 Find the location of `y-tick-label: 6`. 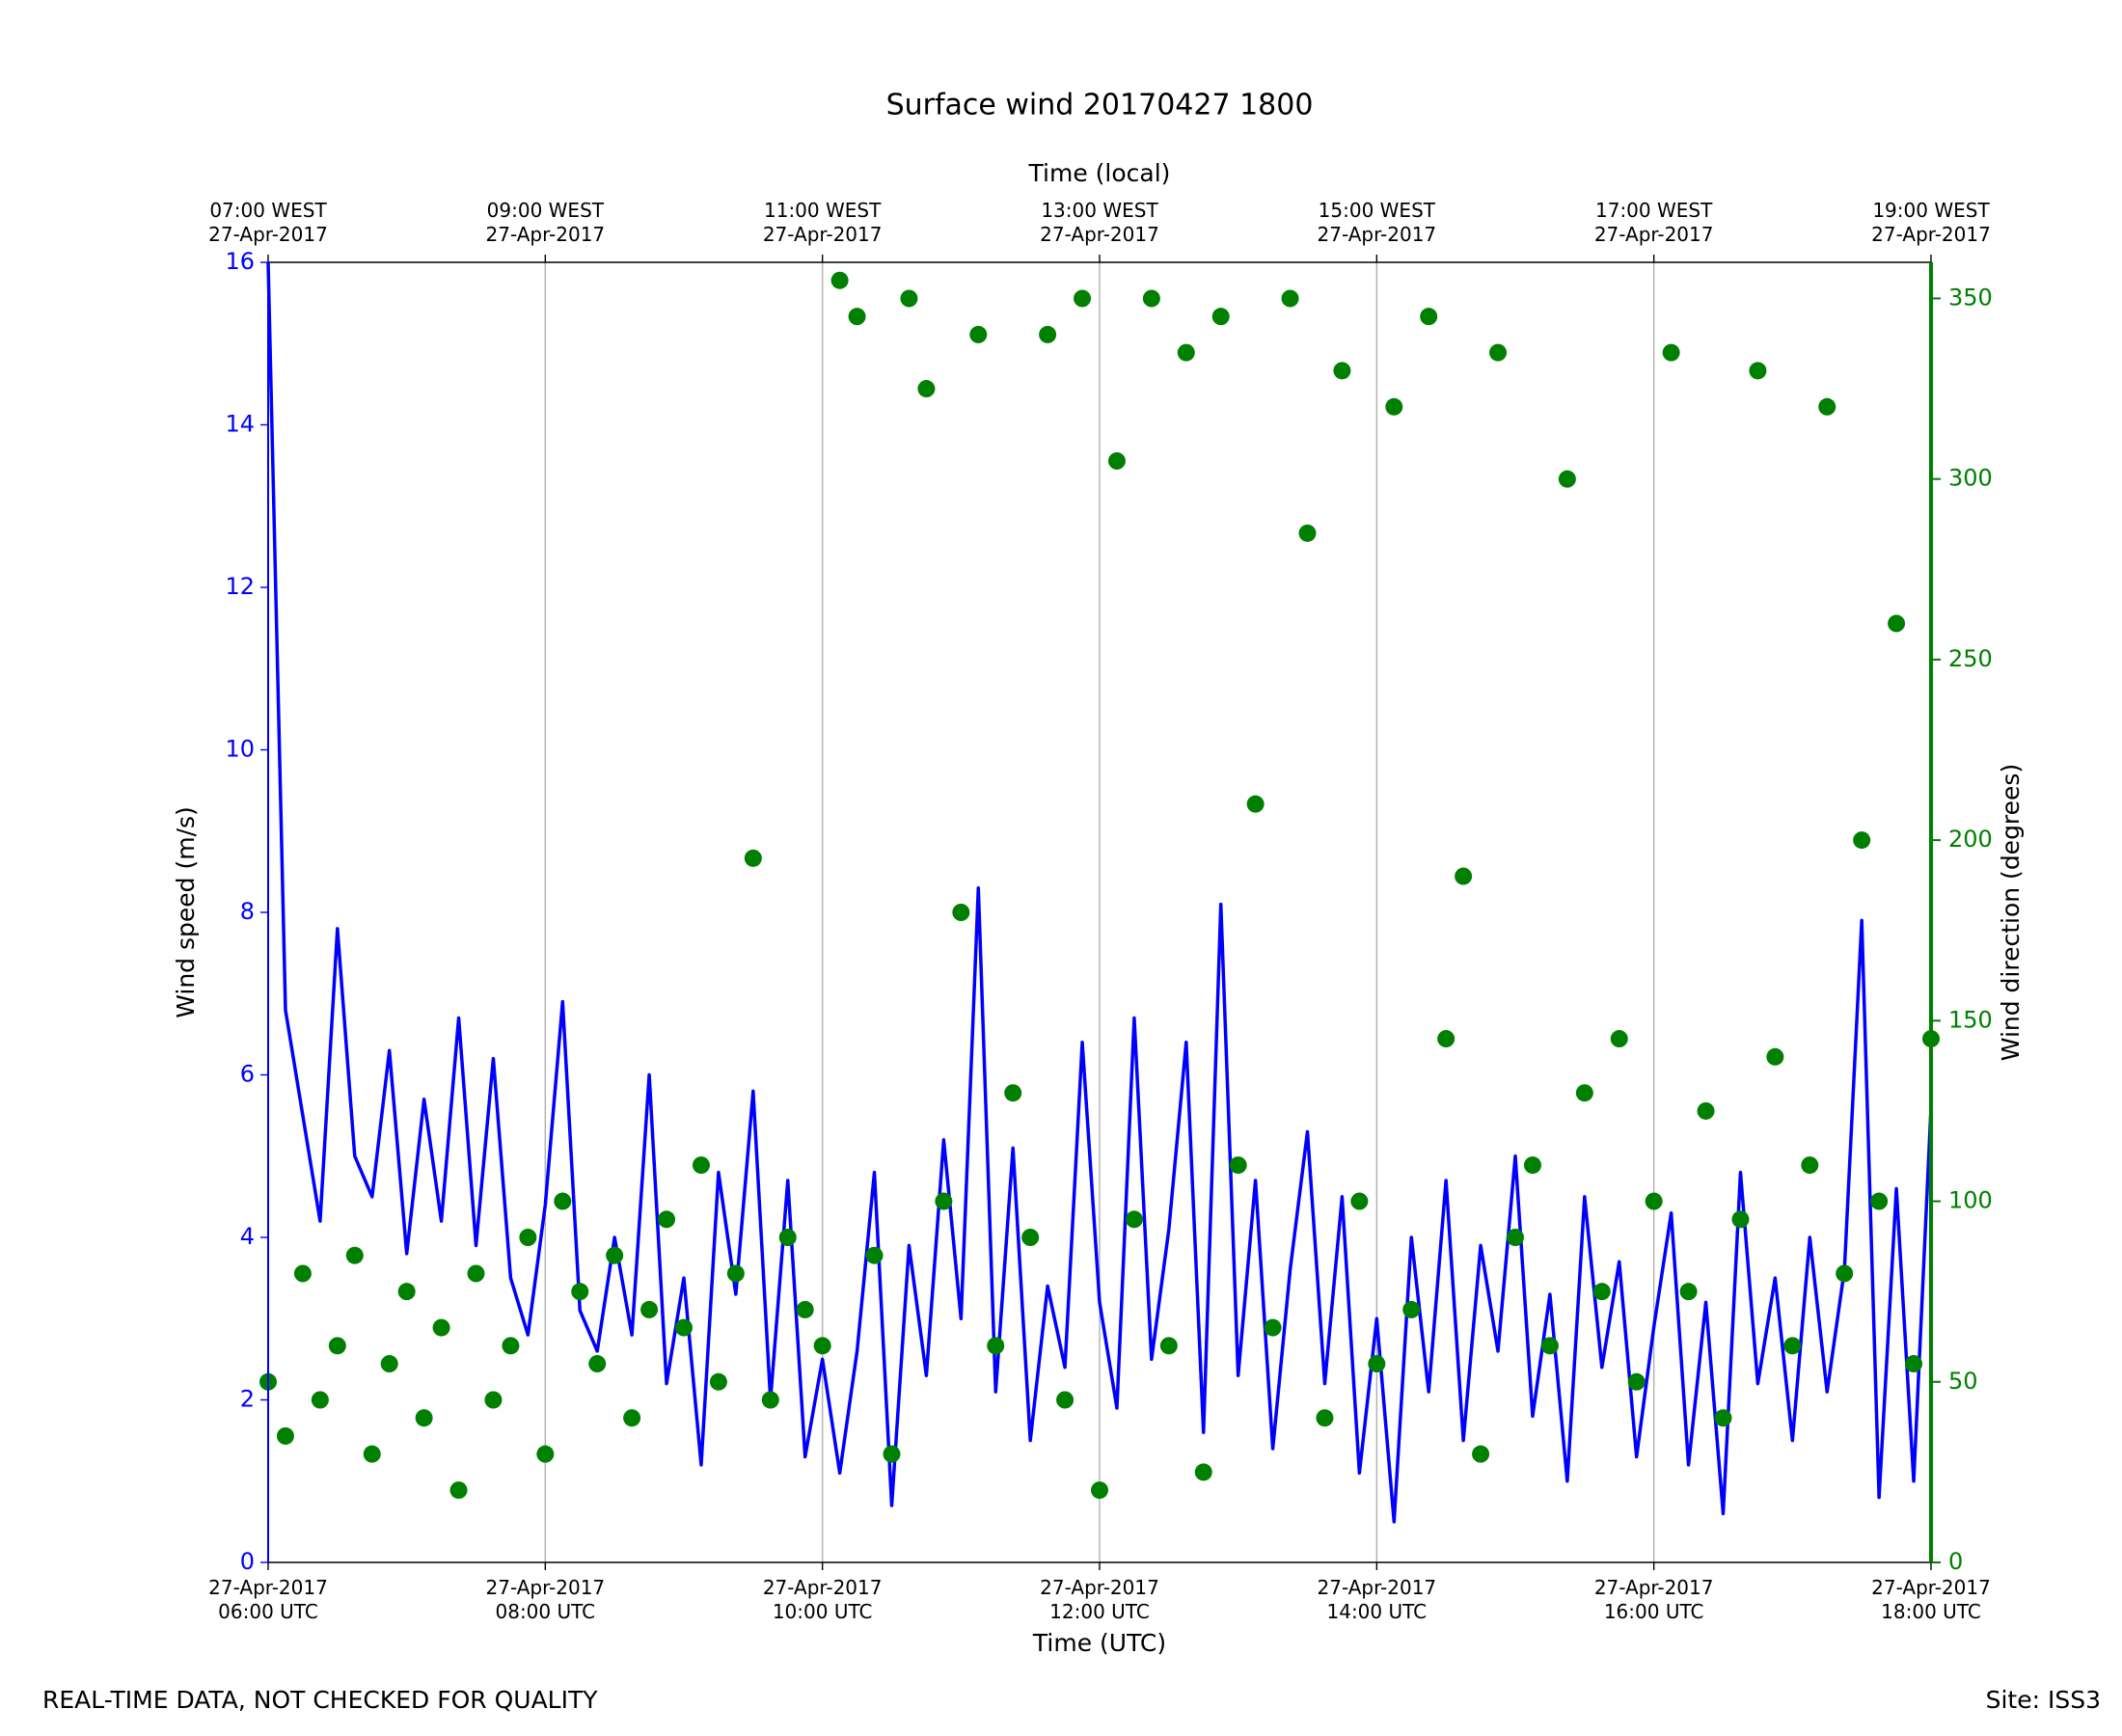

y-tick-label: 6 is located at coordinates (248, 1074).